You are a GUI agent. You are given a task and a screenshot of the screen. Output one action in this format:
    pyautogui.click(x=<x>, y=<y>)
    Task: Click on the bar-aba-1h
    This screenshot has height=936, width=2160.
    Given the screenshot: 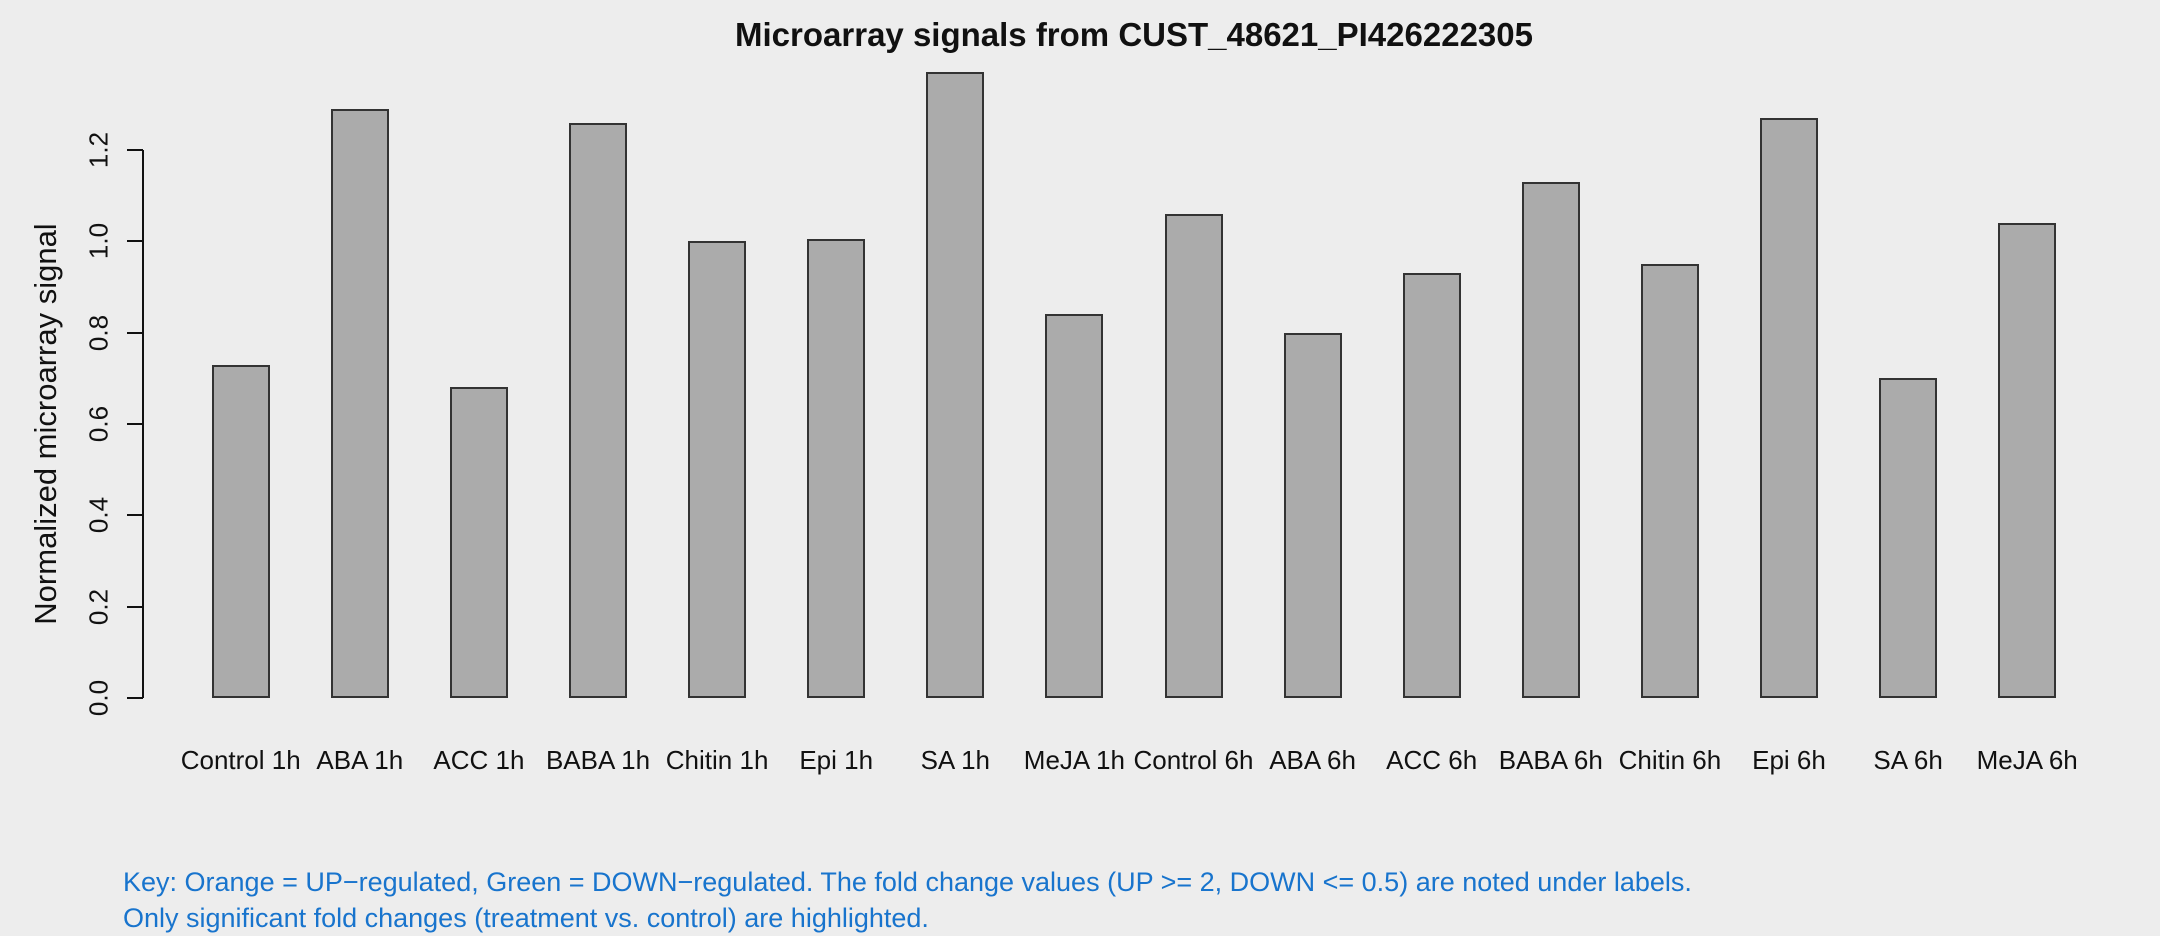 What is the action you would take?
    pyautogui.click(x=359, y=403)
    